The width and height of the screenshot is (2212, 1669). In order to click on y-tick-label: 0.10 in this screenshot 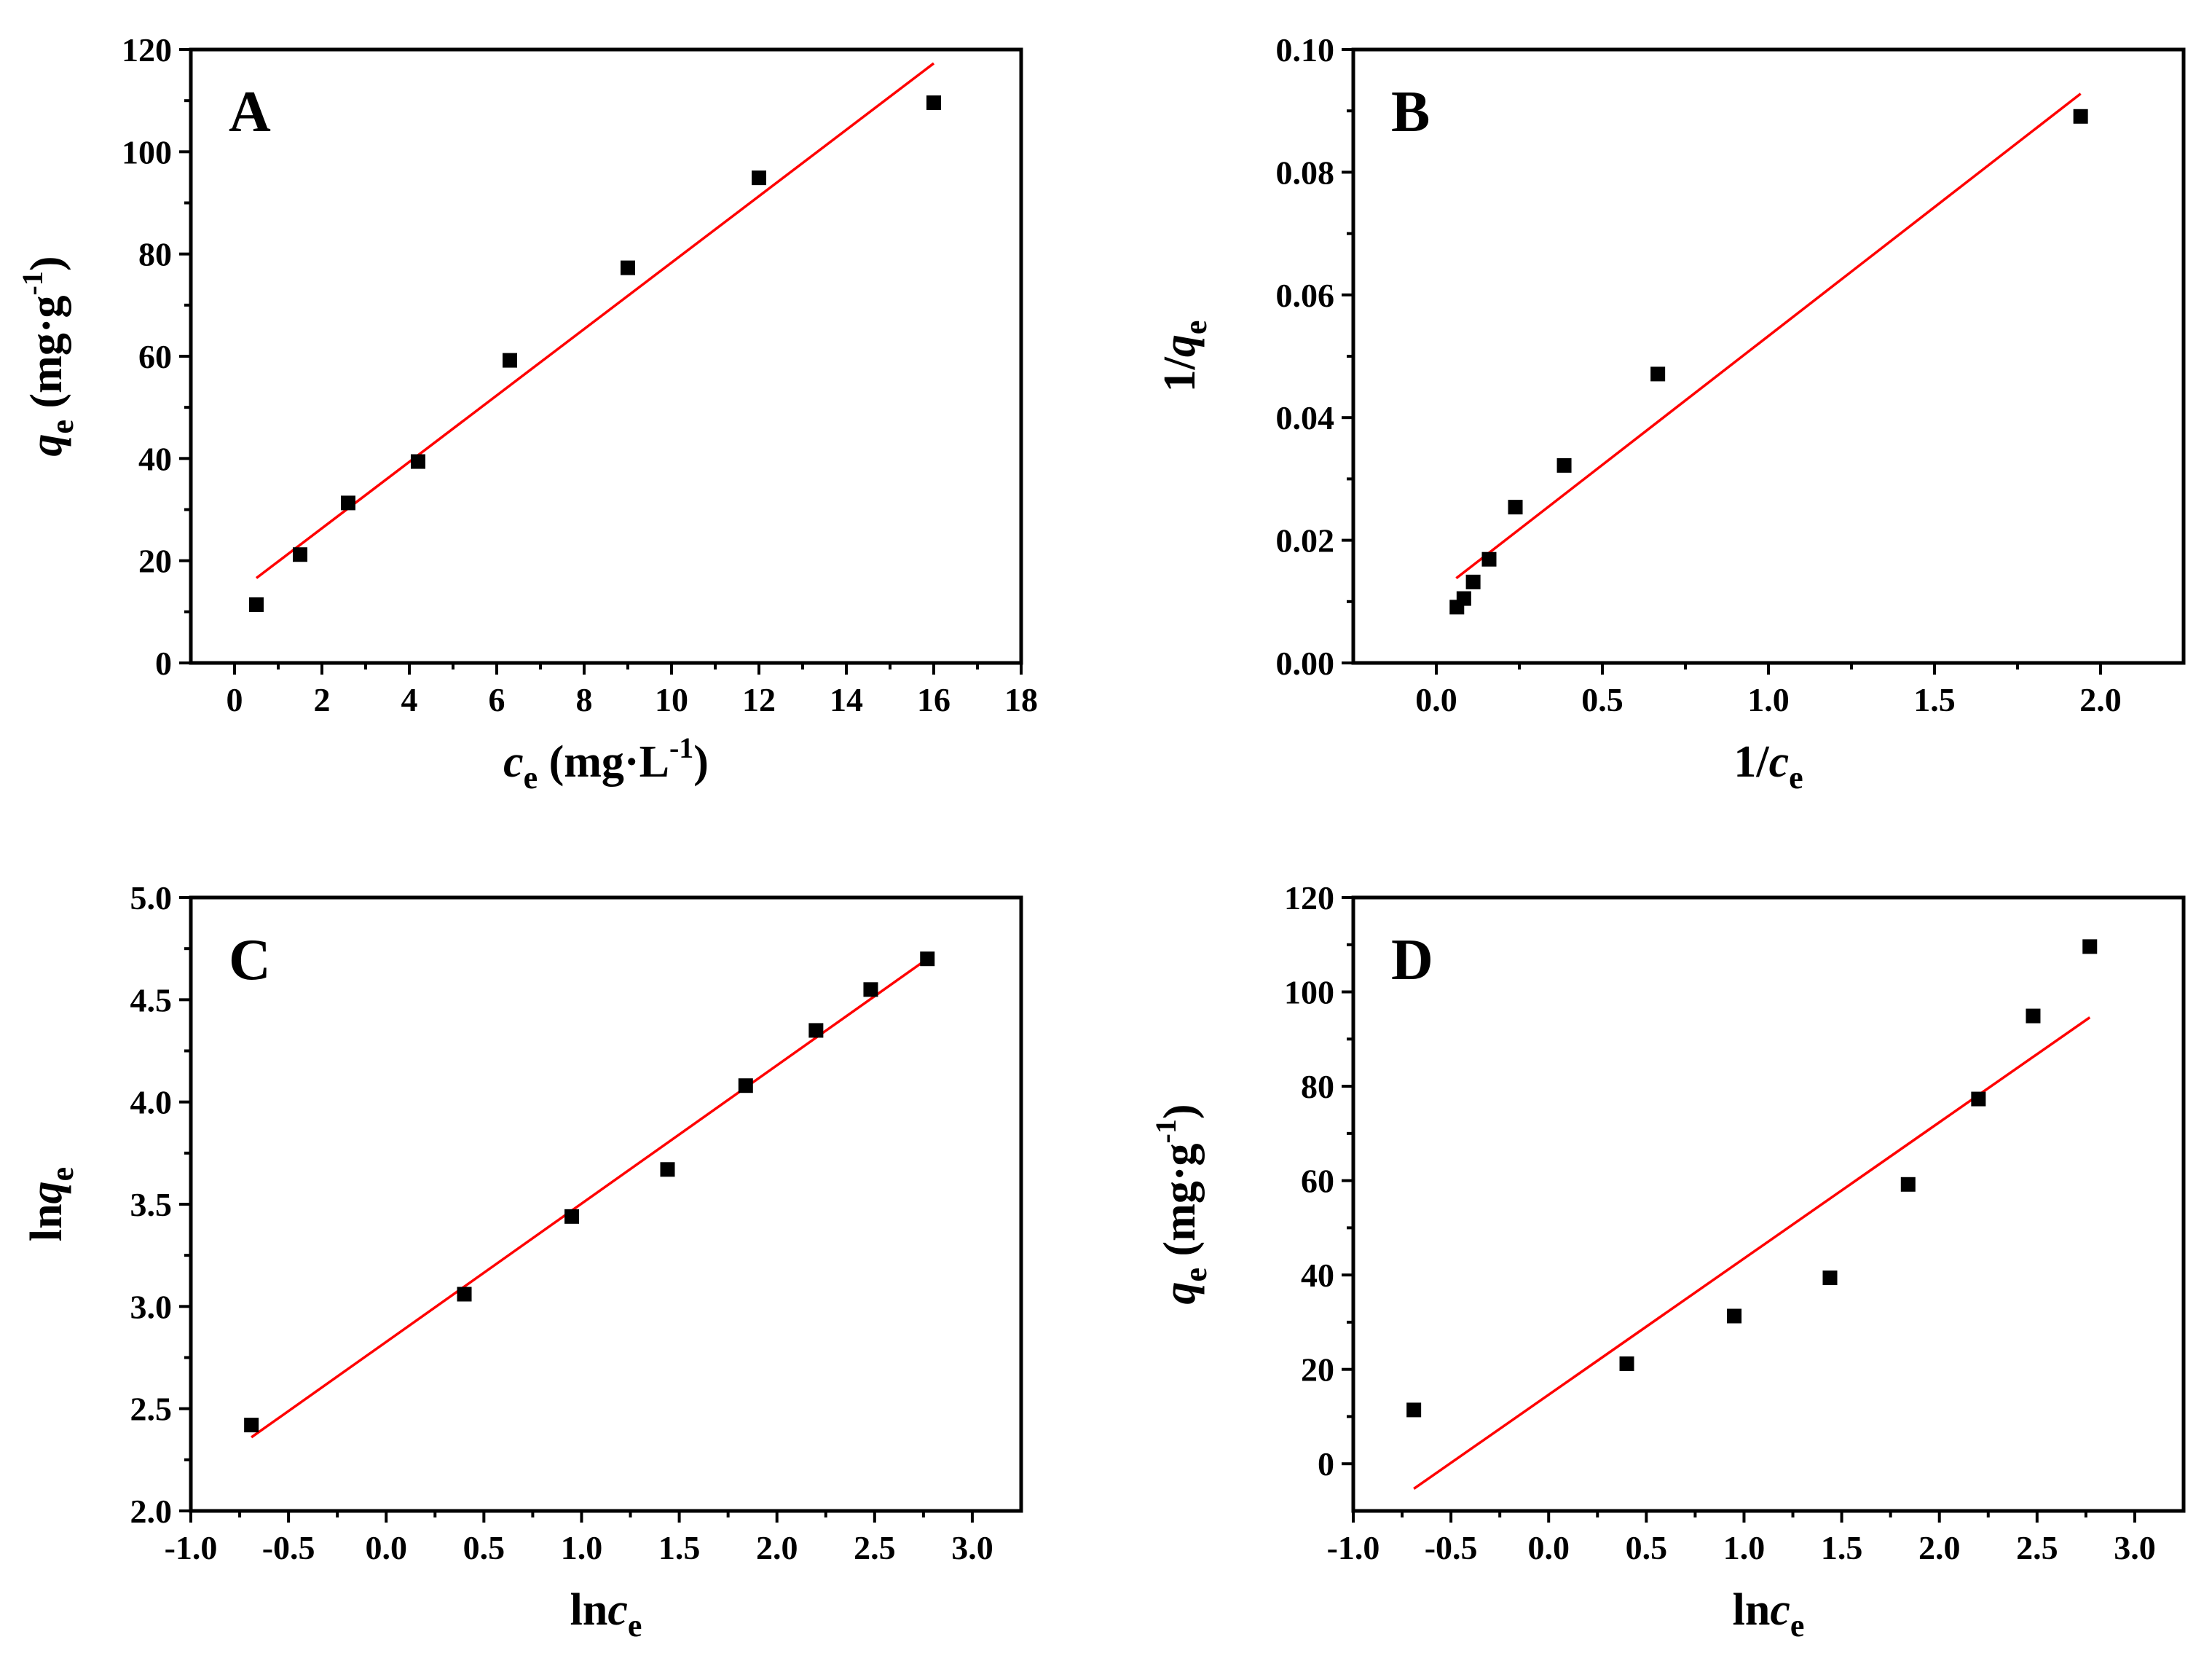, I will do `click(1305, 49)`.